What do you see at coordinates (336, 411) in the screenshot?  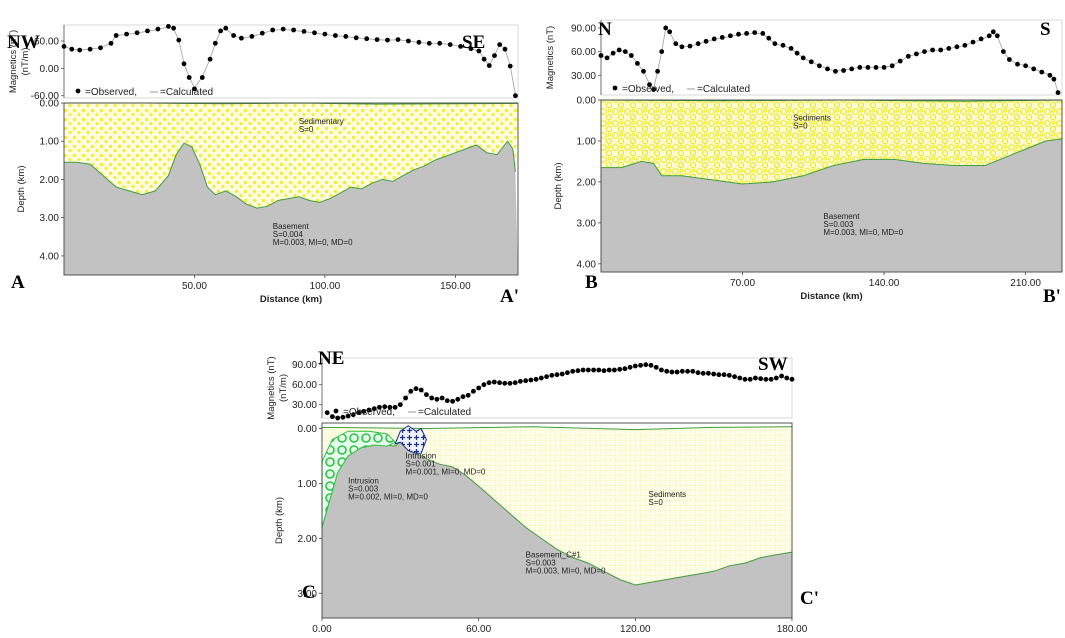 I see `legend-observed-marker` at bounding box center [336, 411].